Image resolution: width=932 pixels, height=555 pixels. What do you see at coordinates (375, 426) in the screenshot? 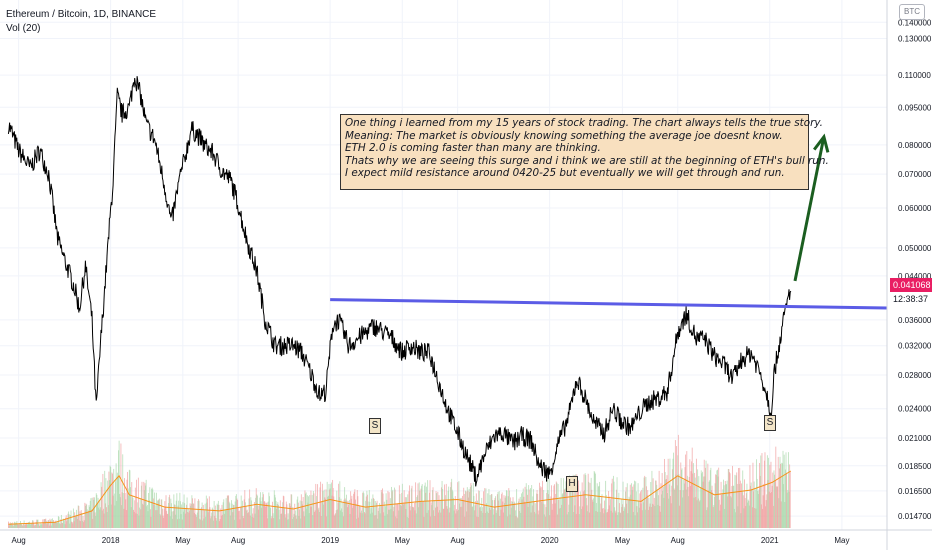
I see `left-shoulder-label: S` at bounding box center [375, 426].